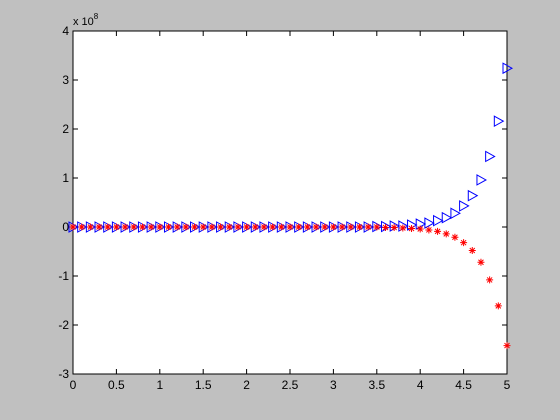  Describe the element at coordinates (65, 31) in the screenshot. I see `y-tick-label: 4` at that location.